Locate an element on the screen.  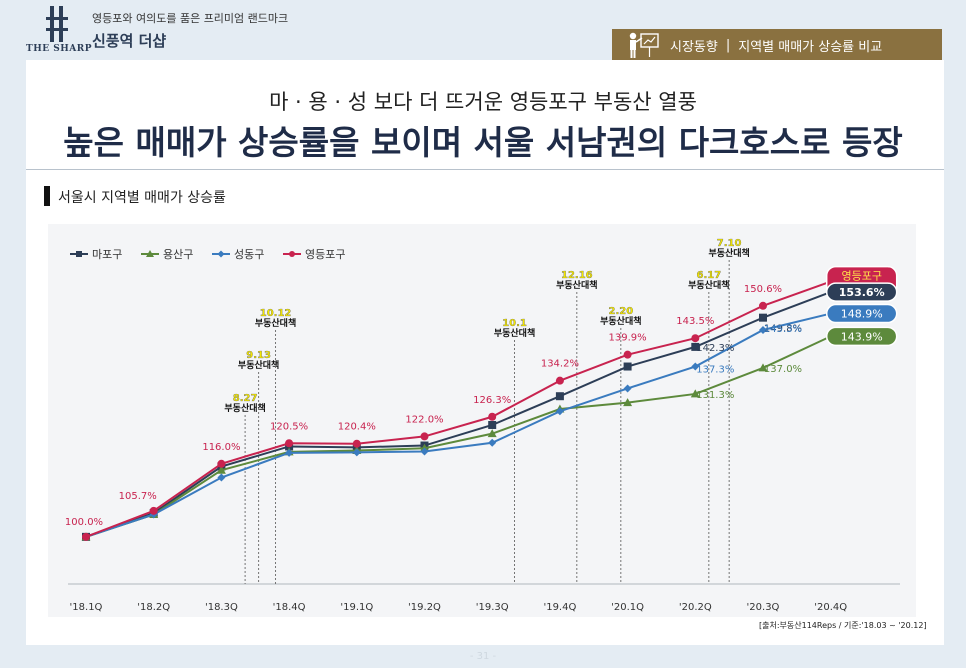
end-badge-value: 153.6% is located at coordinates (862, 292).